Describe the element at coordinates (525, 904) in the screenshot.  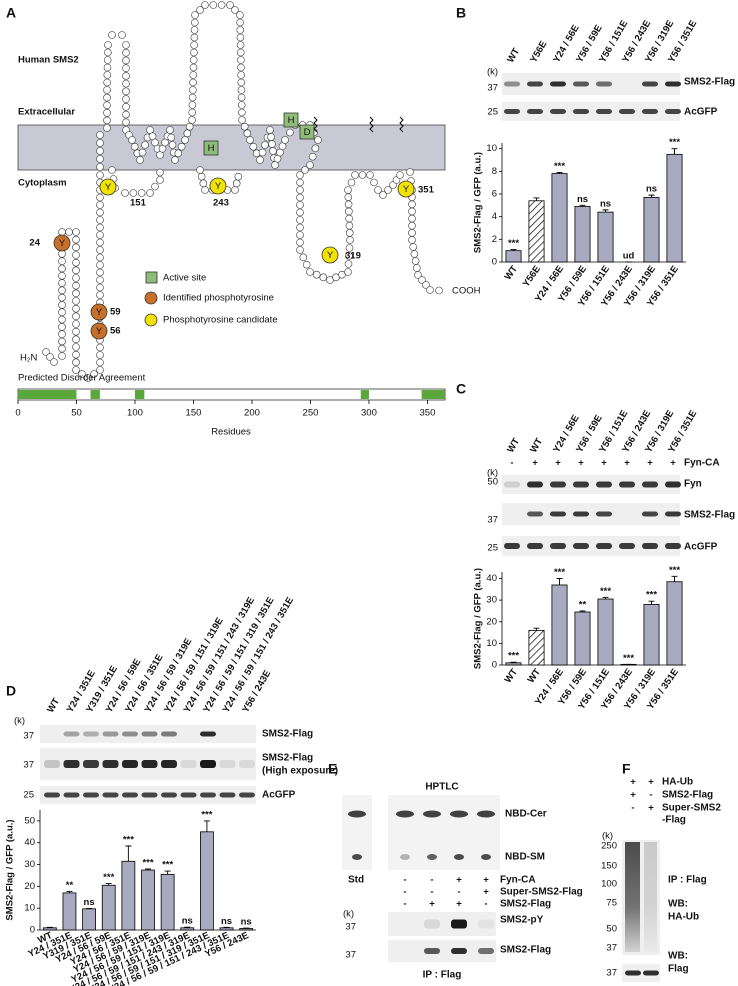
I see `treatment-label: SMS2-Flag` at that location.